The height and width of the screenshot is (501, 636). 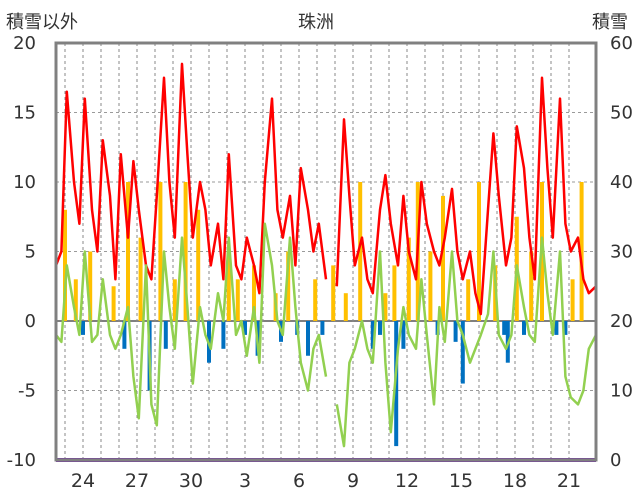 What do you see at coordinates (27, 391) in the screenshot?
I see `y-left-tick-label: -5` at bounding box center [27, 391].